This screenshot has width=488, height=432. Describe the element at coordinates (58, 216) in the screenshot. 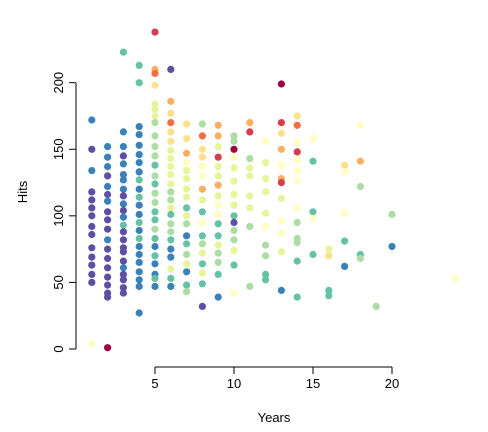

I see `y-tick-label: 100` at that location.